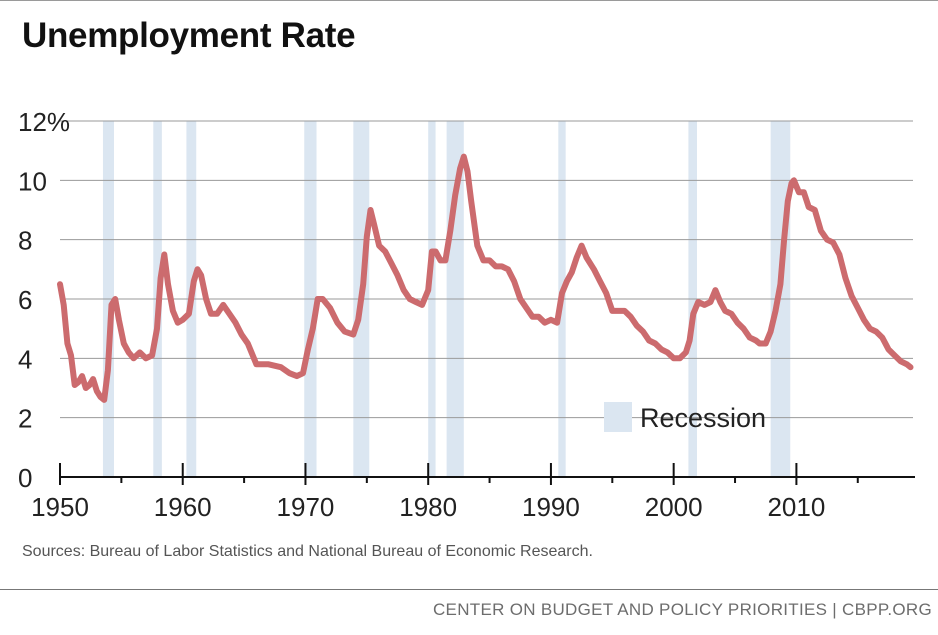  Describe the element at coordinates (306, 507) in the screenshot. I see `x-tick-label-1970: 1970` at that location.